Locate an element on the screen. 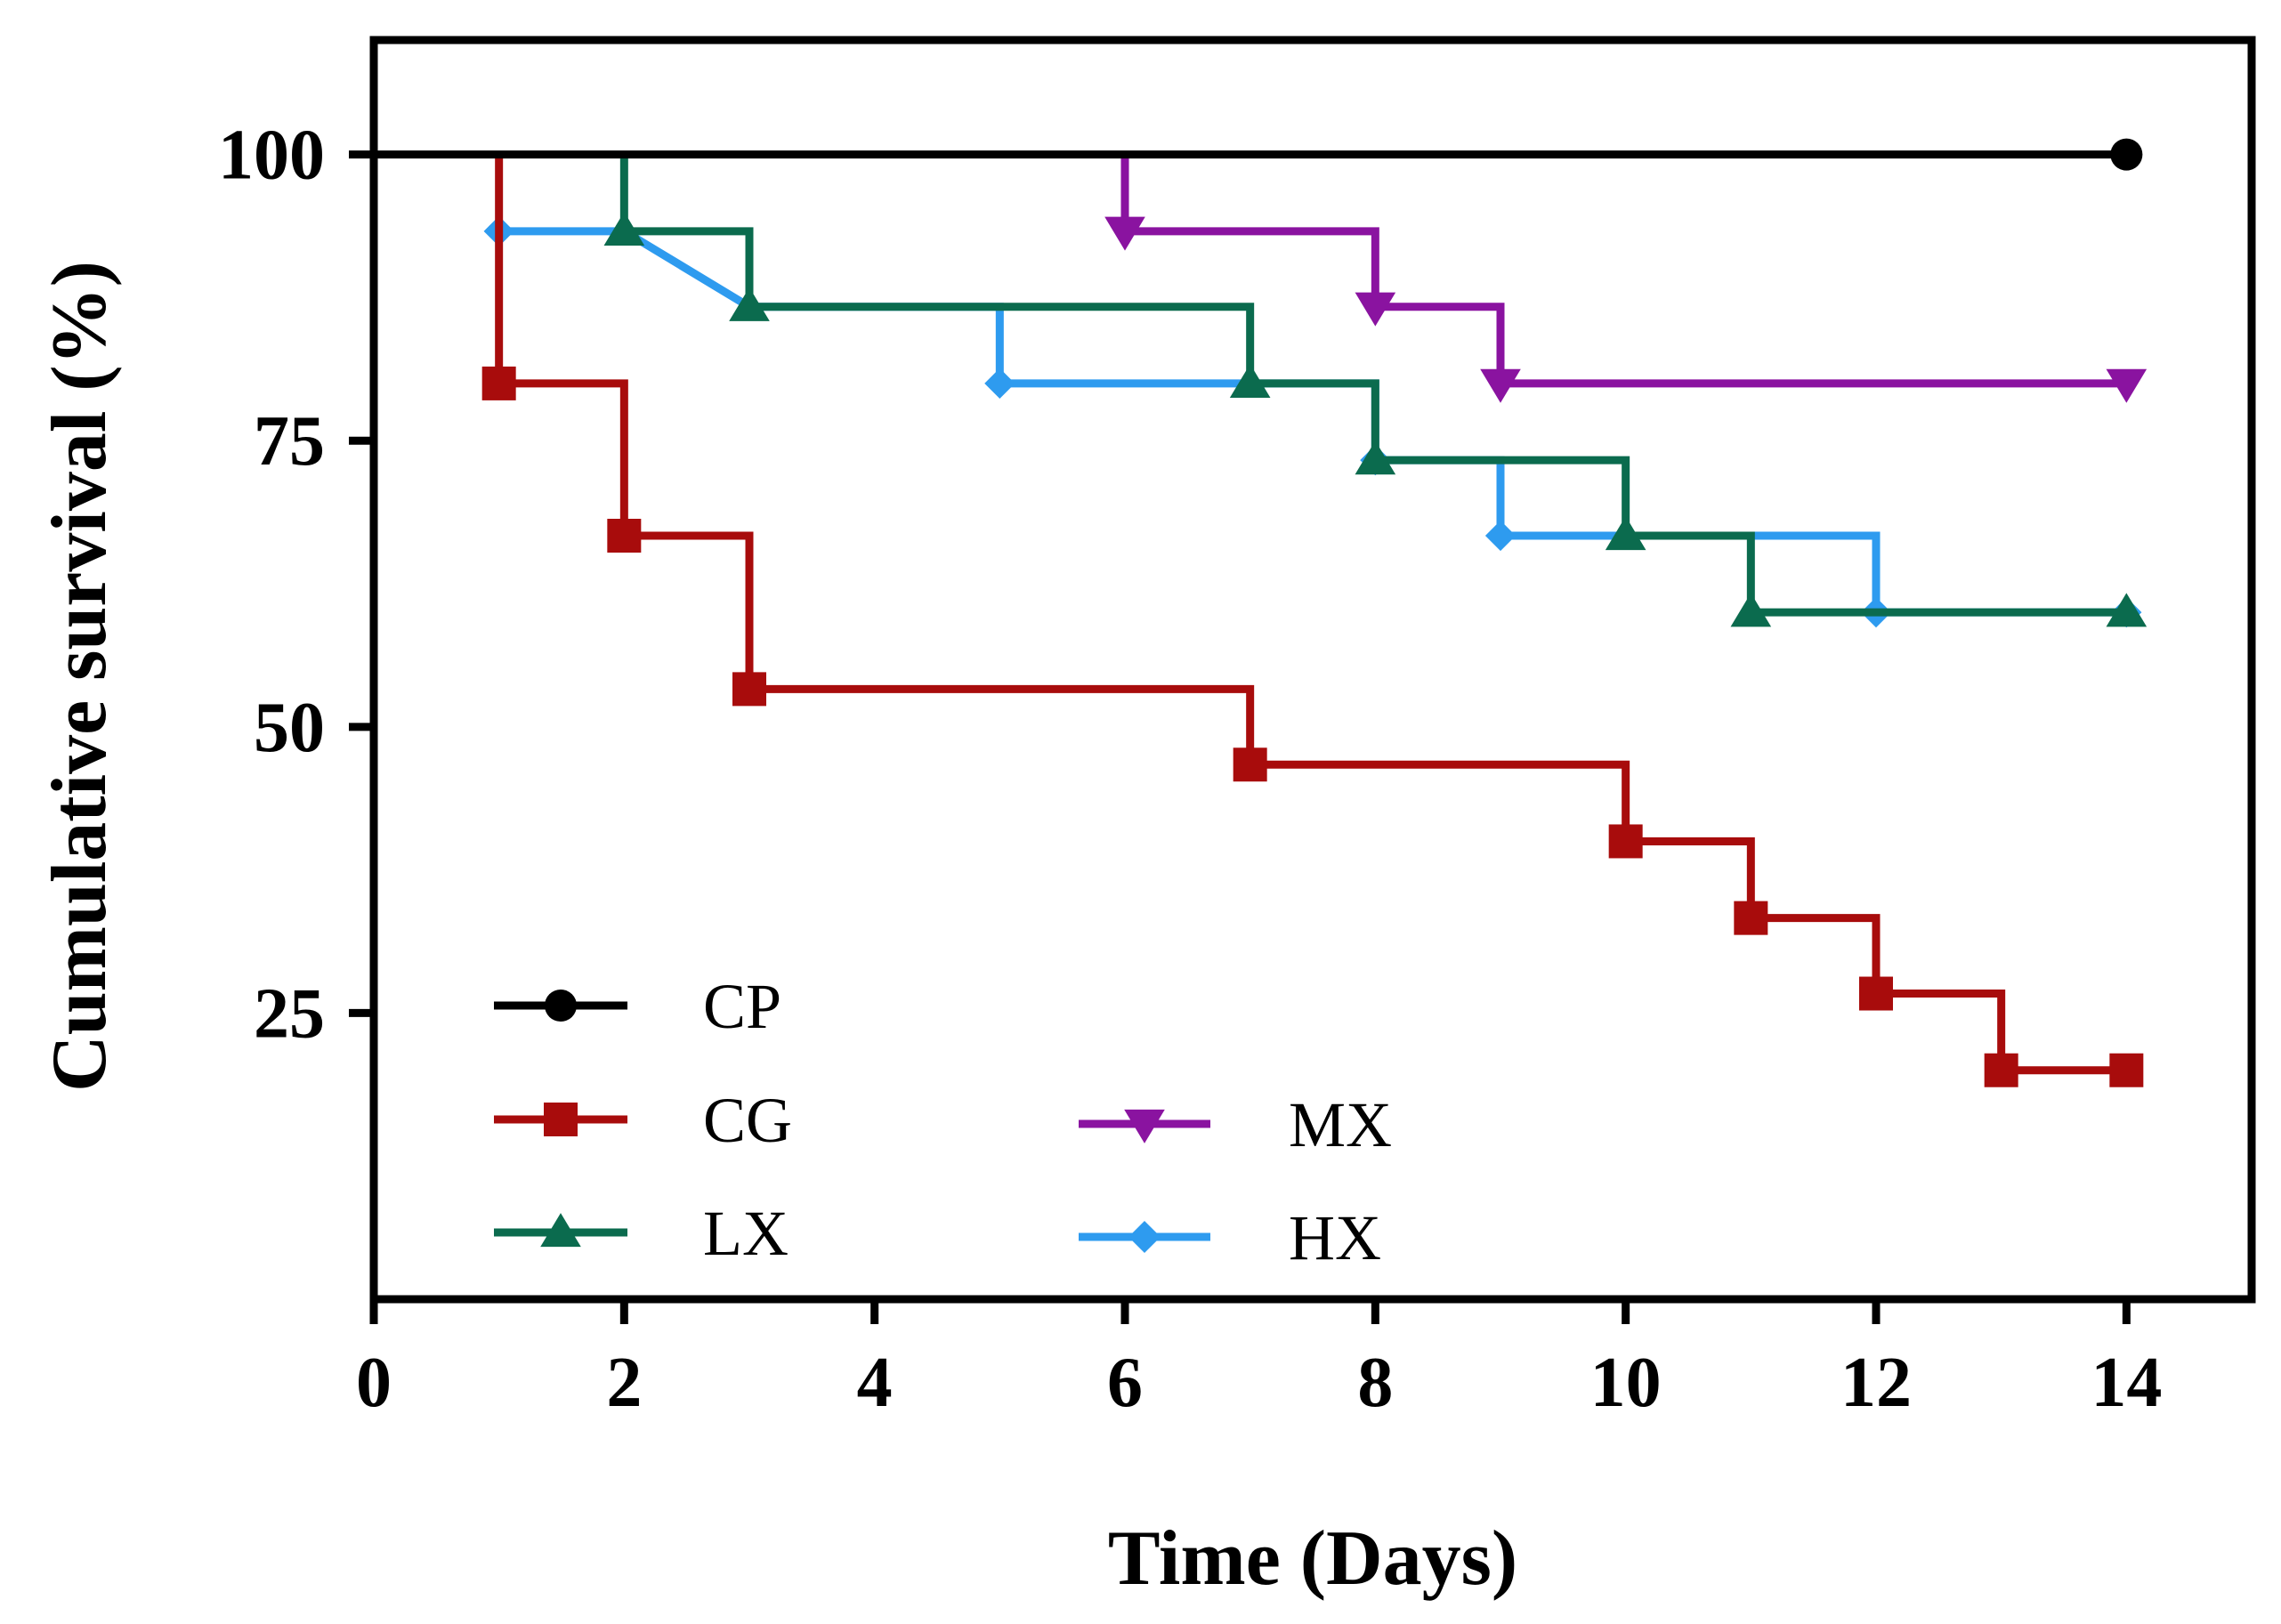 The image size is (2281, 1624). x-tick-label-12: 12 is located at coordinates (1876, 1383).